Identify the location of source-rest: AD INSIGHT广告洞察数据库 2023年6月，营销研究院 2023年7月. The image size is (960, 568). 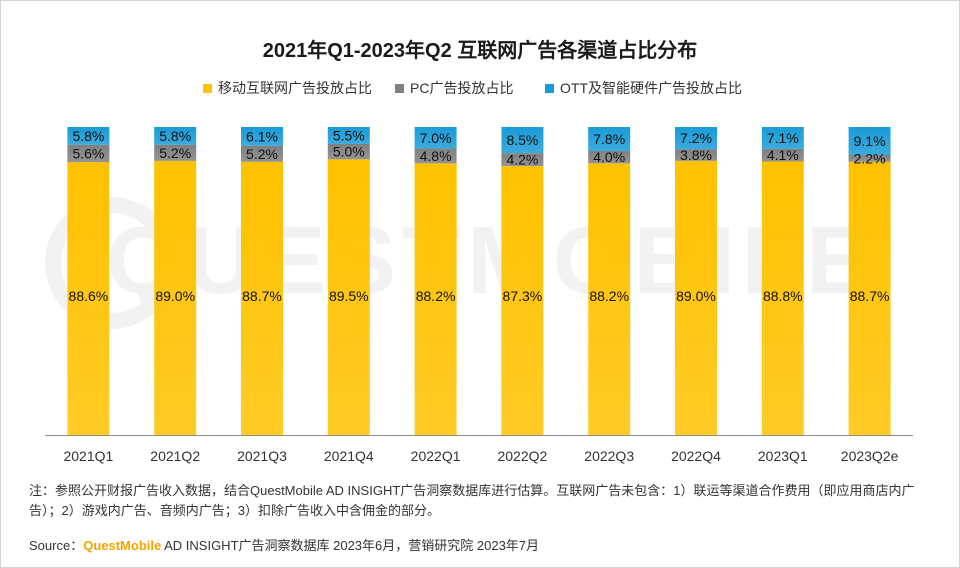
(350, 545).